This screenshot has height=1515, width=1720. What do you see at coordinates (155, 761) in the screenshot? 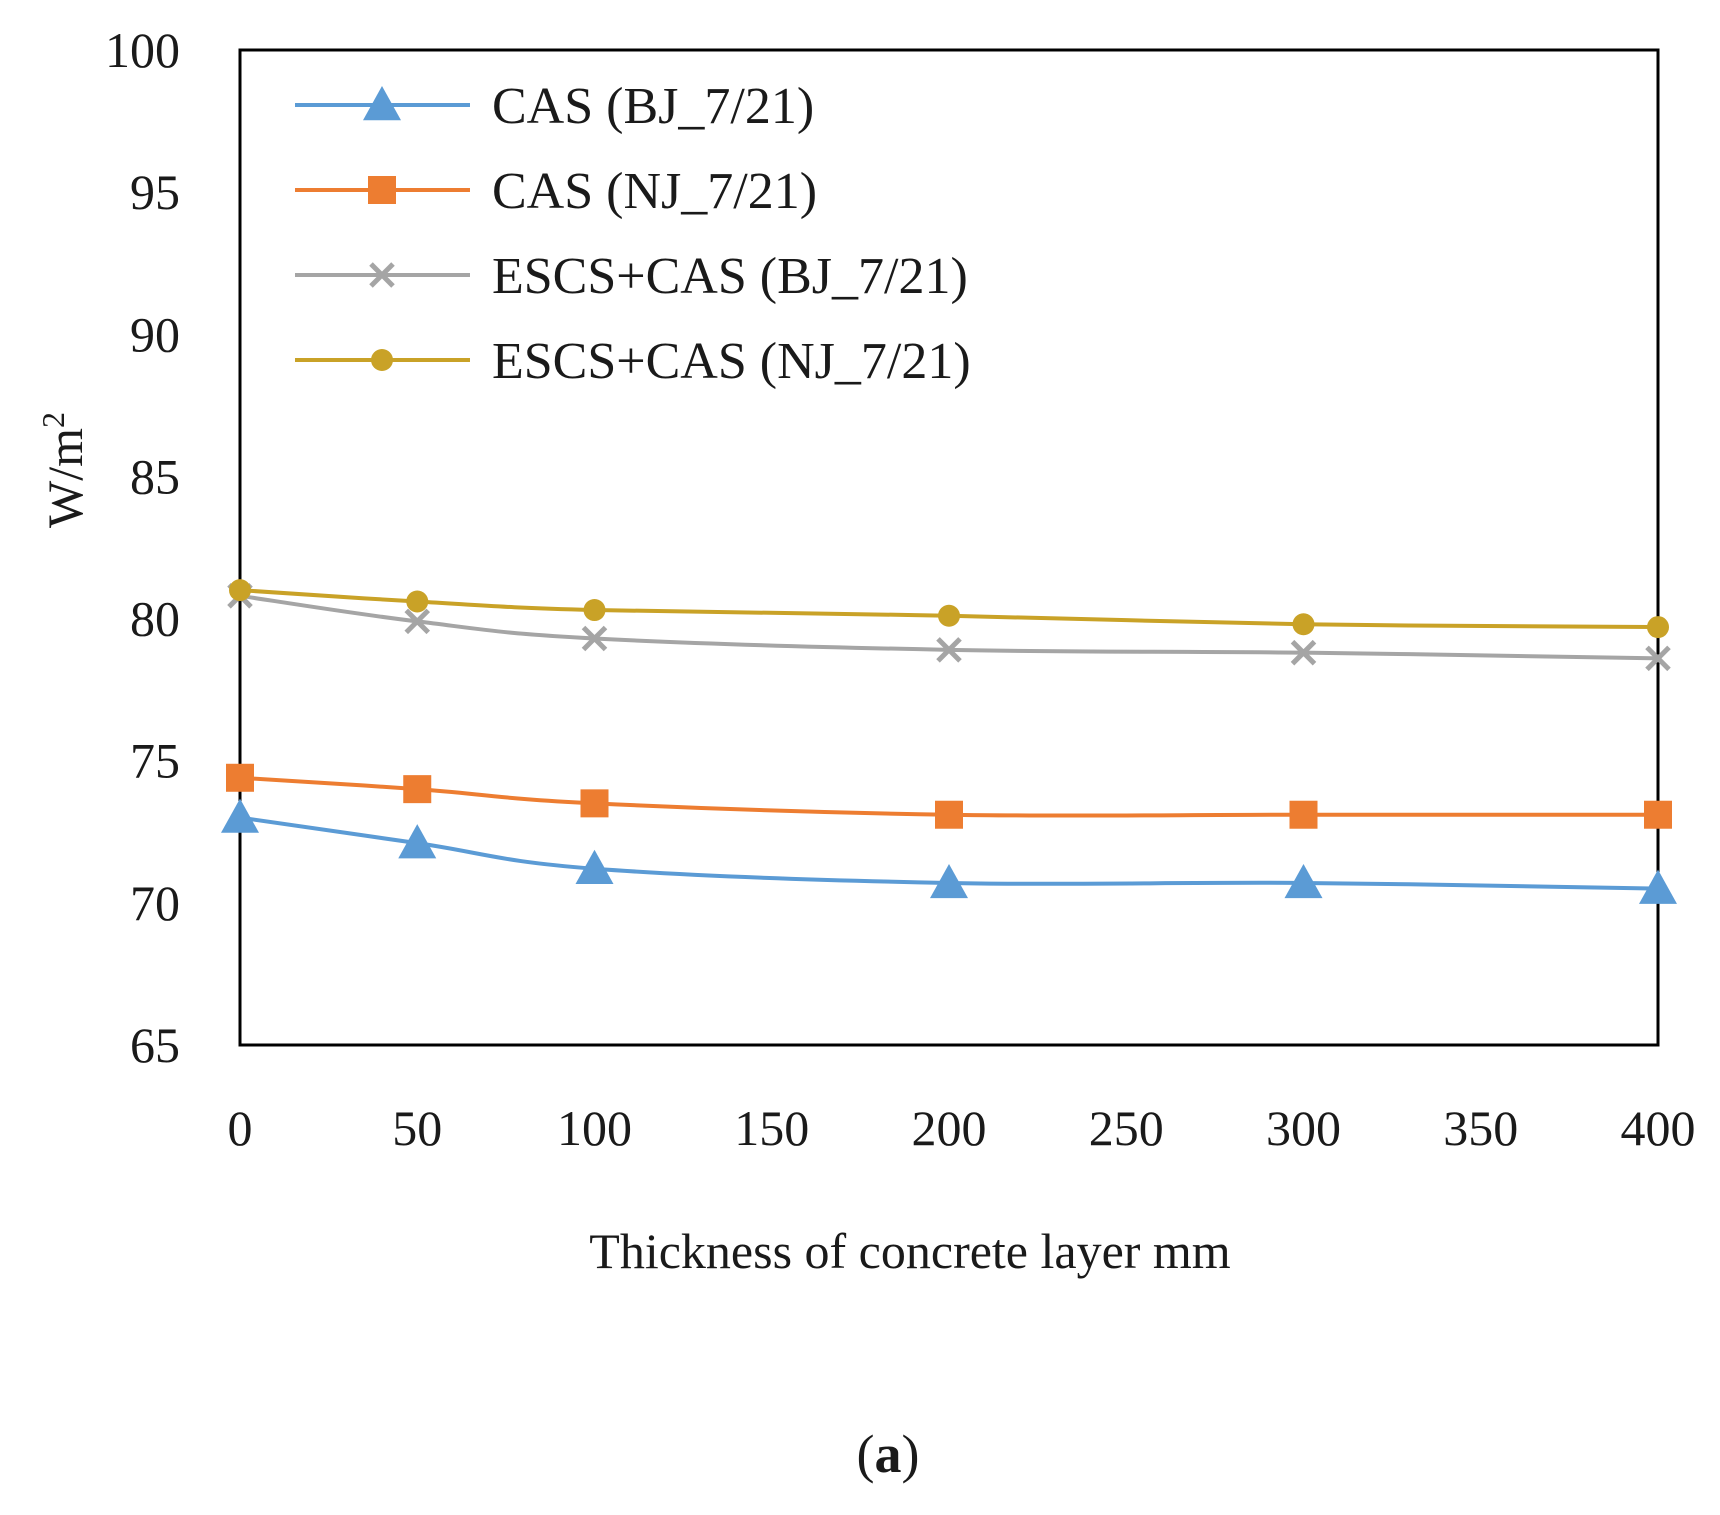
I see `y-tick-label-75: 75` at bounding box center [155, 761].